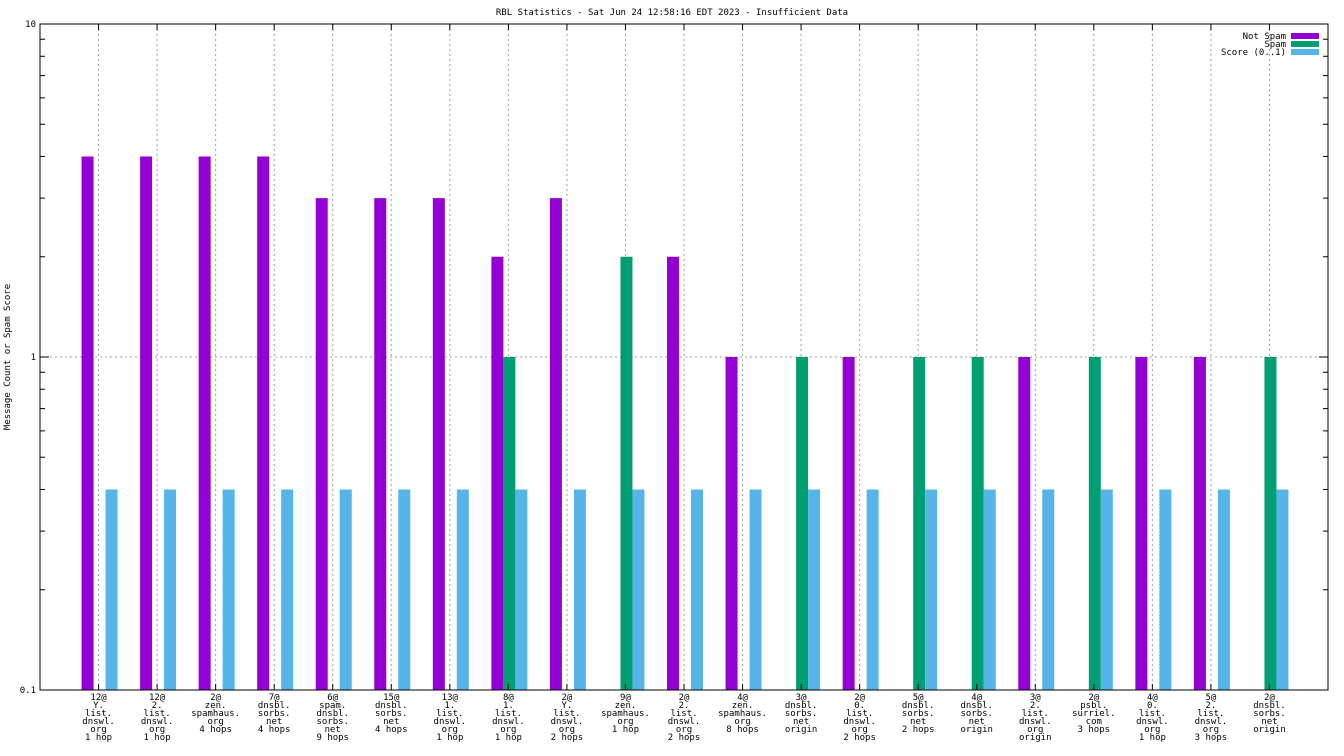 The height and width of the screenshot is (756, 1344). Describe the element at coordinates (684, 706) in the screenshot. I see `x-tick-label: 2.` at that location.